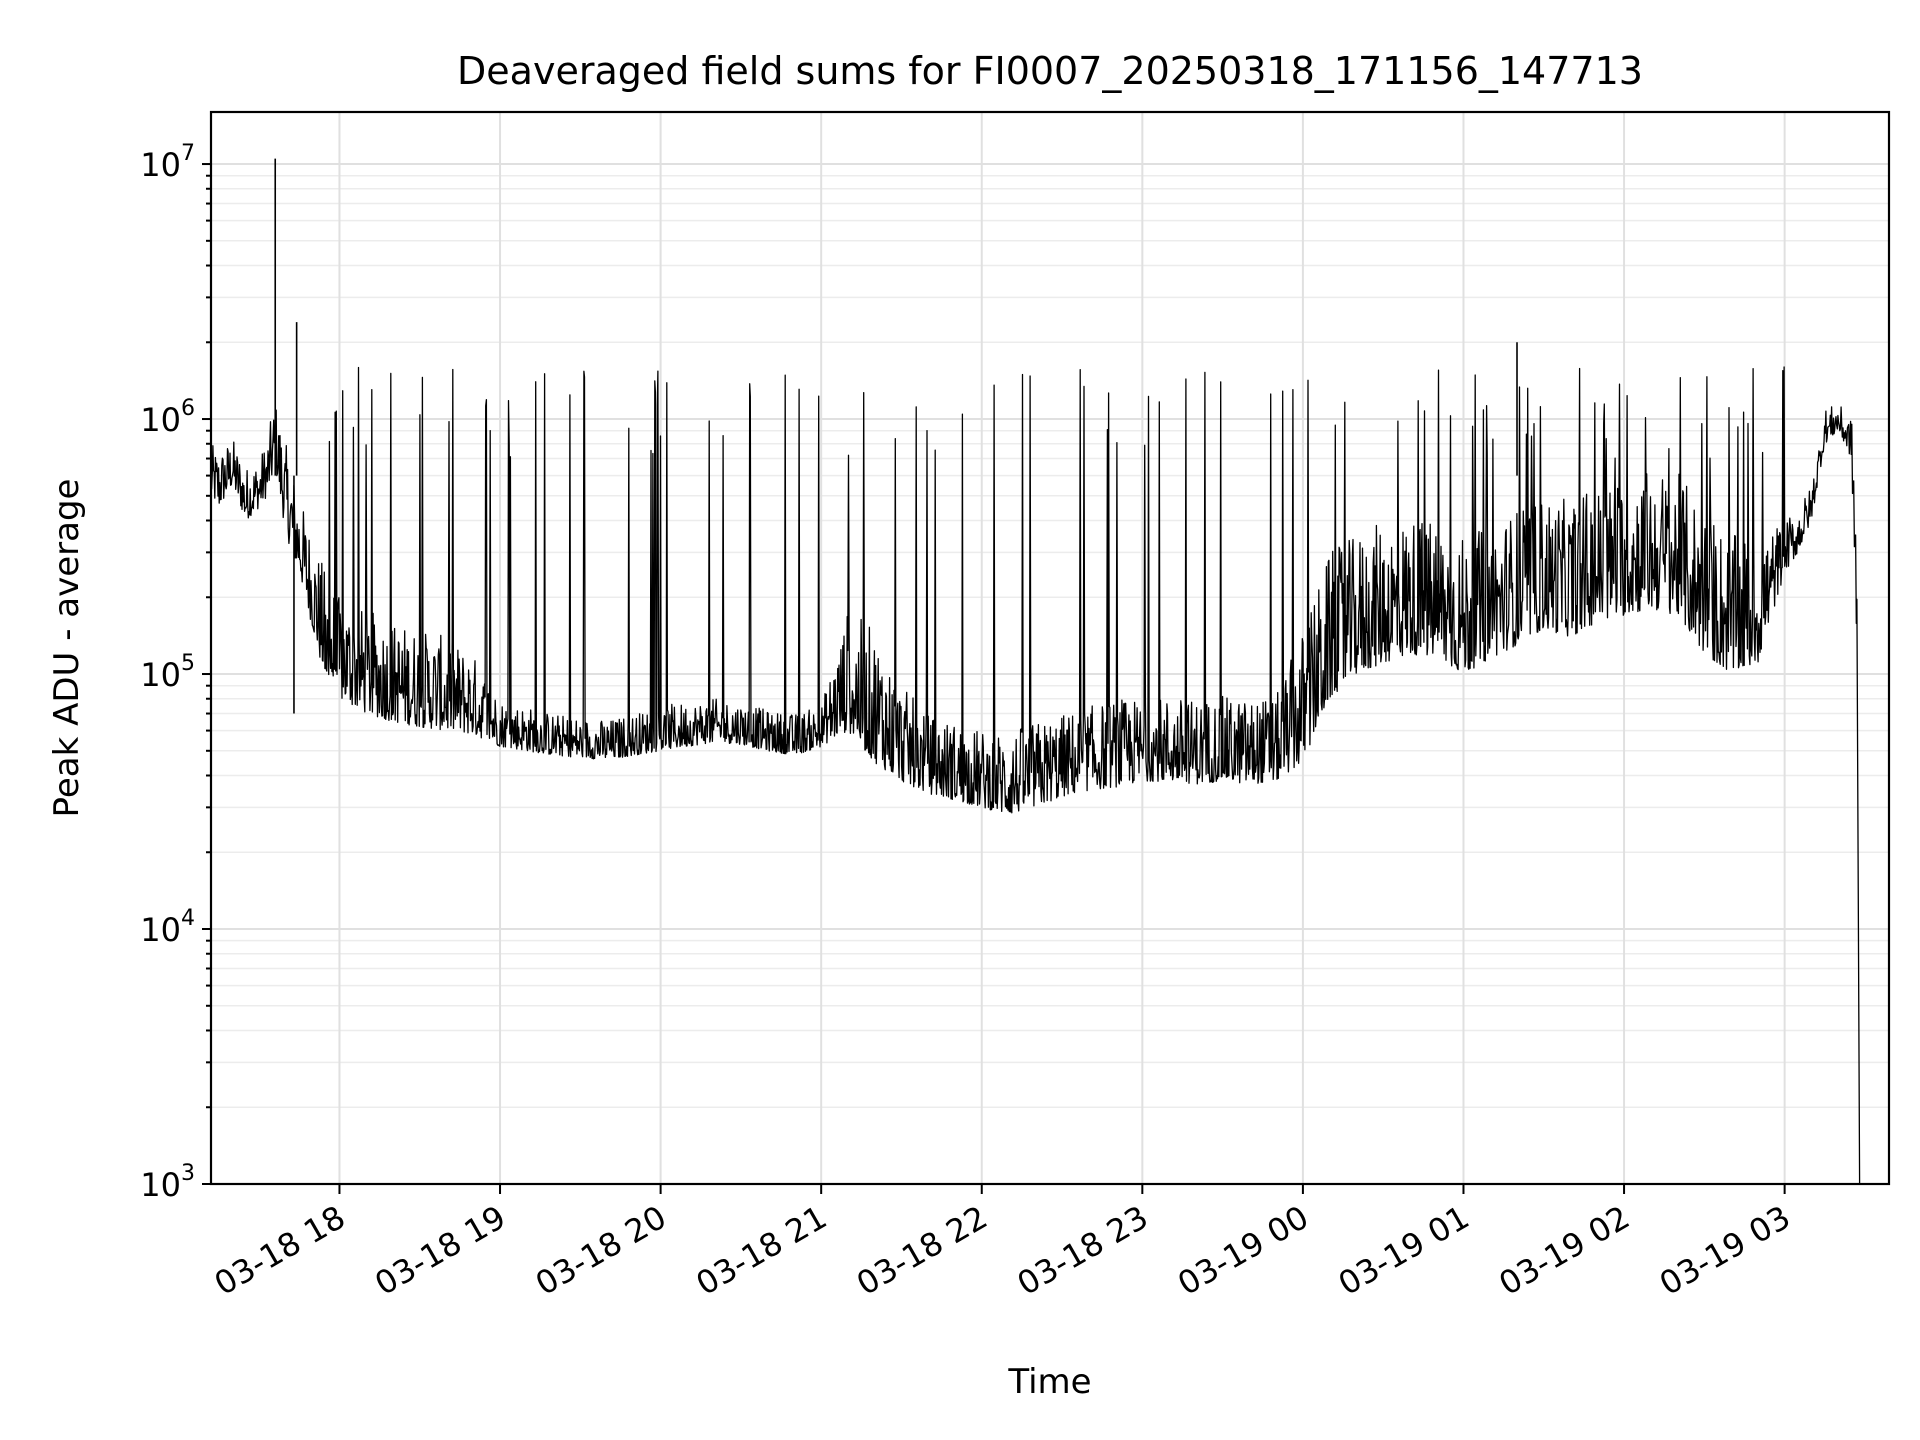 The width and height of the screenshot is (1920, 1440). What do you see at coordinates (188, 408) in the screenshot?
I see `y-tick-exponent: 6` at bounding box center [188, 408].